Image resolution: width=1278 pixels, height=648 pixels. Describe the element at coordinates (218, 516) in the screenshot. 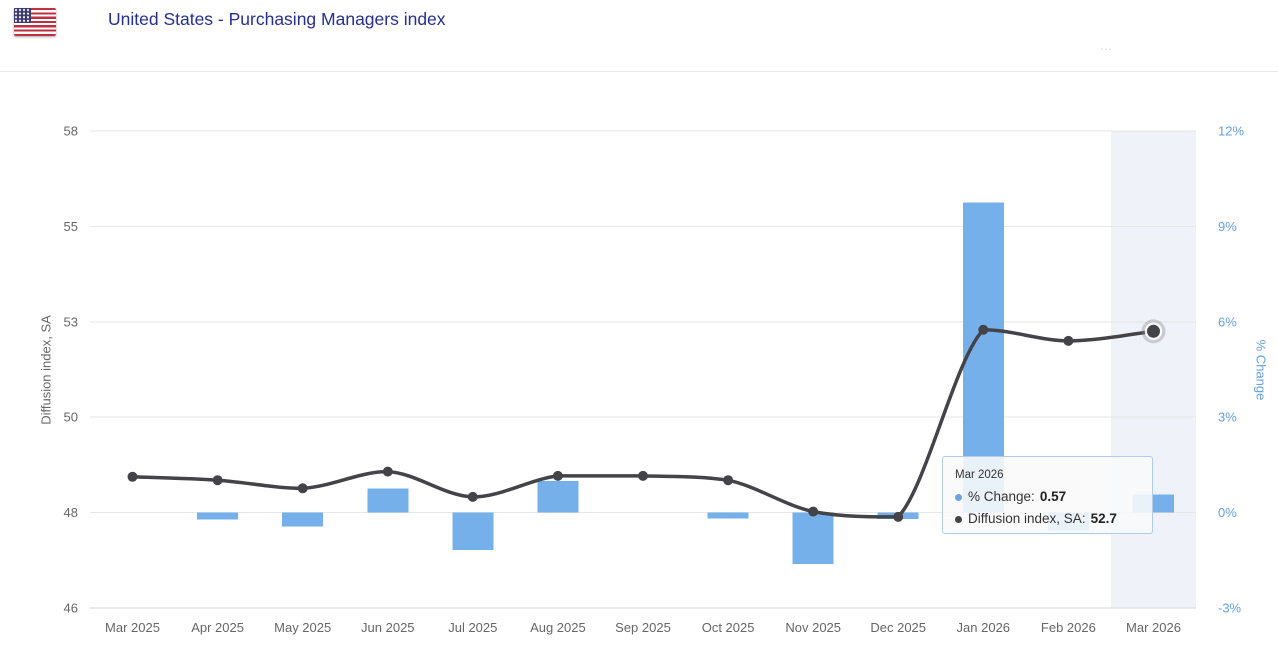

I see `bar-apr-2025` at that location.